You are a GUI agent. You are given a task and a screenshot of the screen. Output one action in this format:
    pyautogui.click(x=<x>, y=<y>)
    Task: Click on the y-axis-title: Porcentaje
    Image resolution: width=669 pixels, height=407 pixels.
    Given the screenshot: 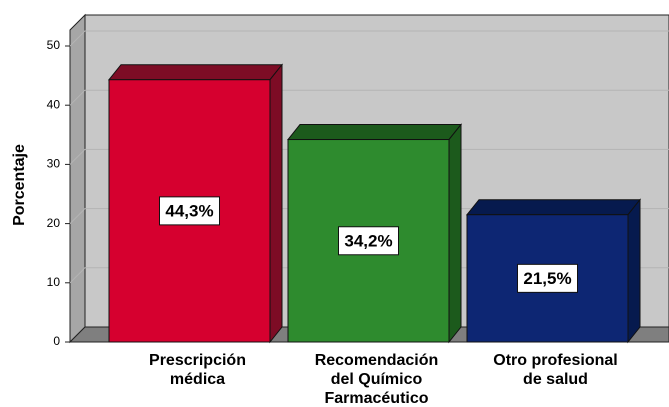 What is the action you would take?
    pyautogui.click(x=19, y=185)
    